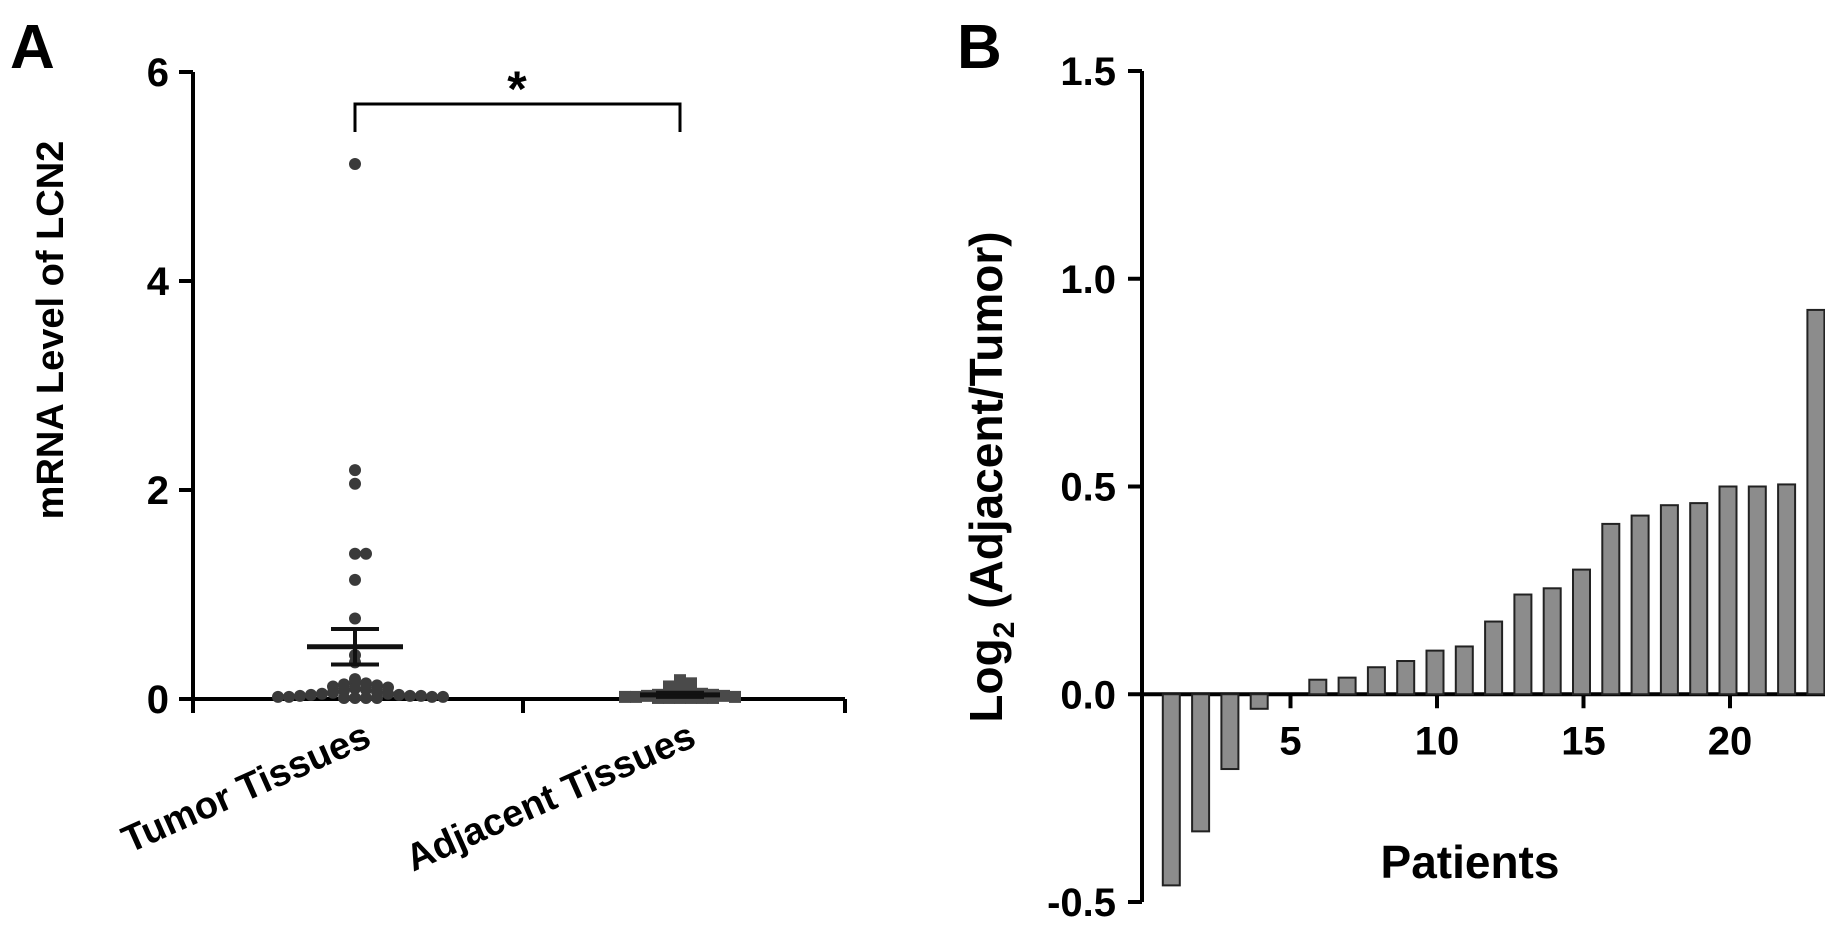  I want to click on panel-a-y-tick-label: 6, so click(158, 73).